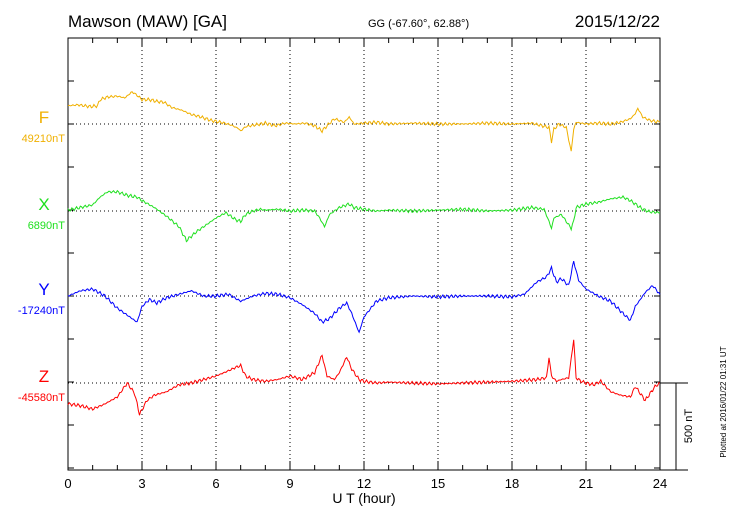 The image size is (730, 520). I want to click on station-coords: GG (-67.60°, 62.88°), so click(418, 24).